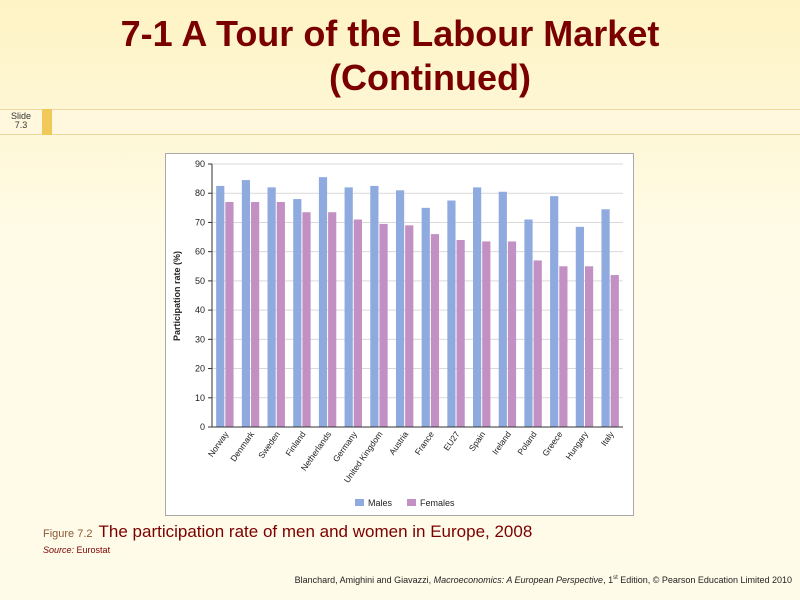 The width and height of the screenshot is (800, 600). Describe the element at coordinates (21, 125) in the screenshot. I see `slide-number: 7.3` at that location.